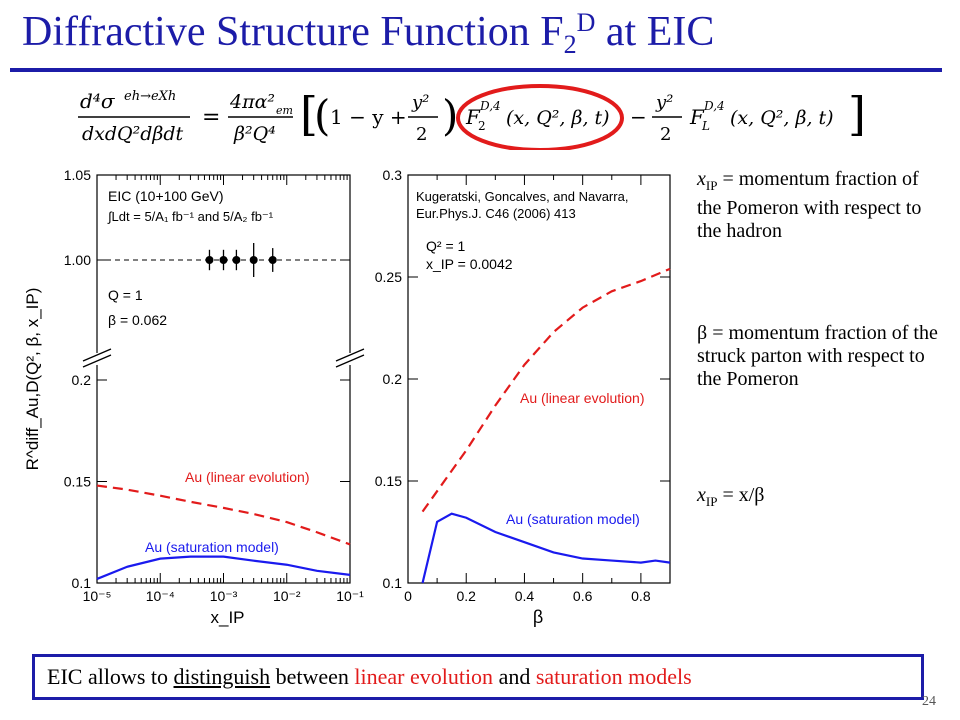 The image size is (960, 720). Describe the element at coordinates (150, 96) in the screenshot. I see `svg-text: eh→eXh` at that location.